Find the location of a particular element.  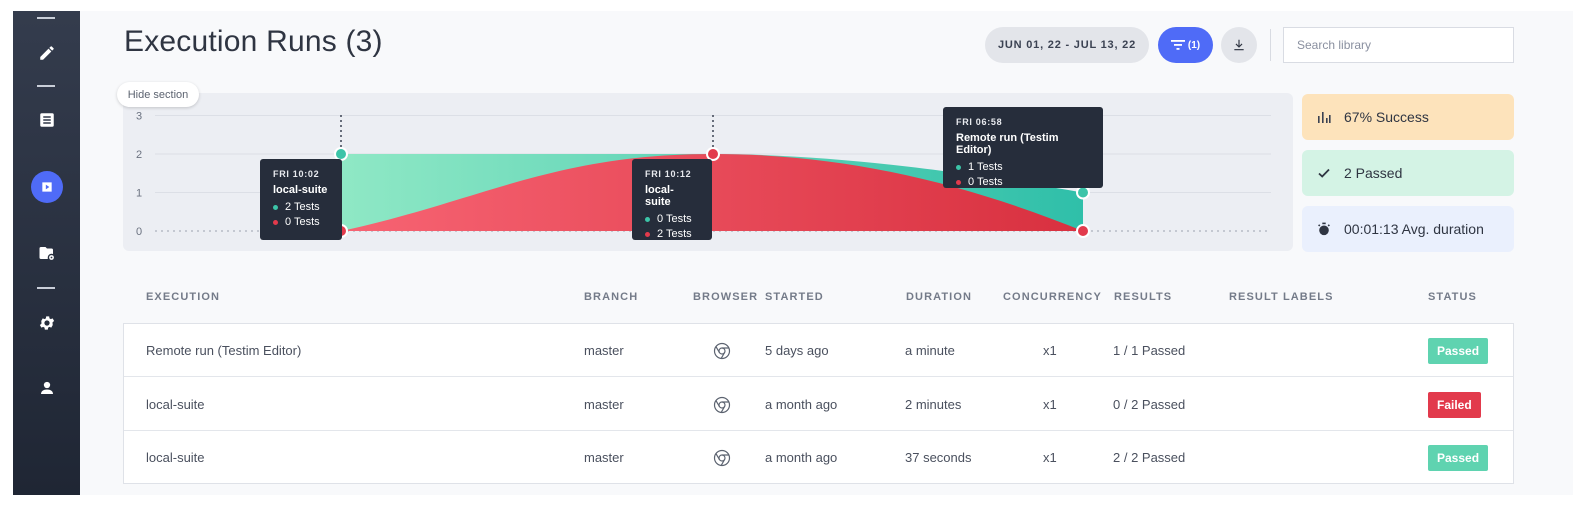

tooltip-name: Remote run (Testim Editor) is located at coordinates (1007, 144).